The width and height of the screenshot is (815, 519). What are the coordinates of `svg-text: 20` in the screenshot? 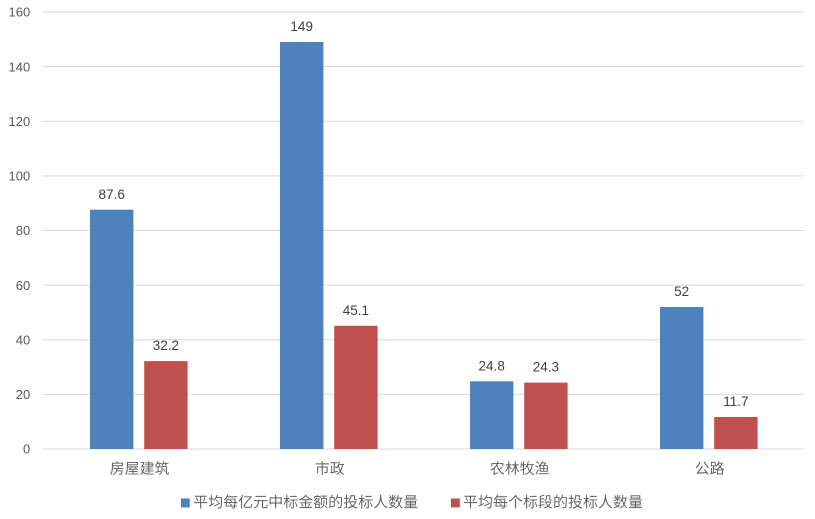 It's located at (23, 394).